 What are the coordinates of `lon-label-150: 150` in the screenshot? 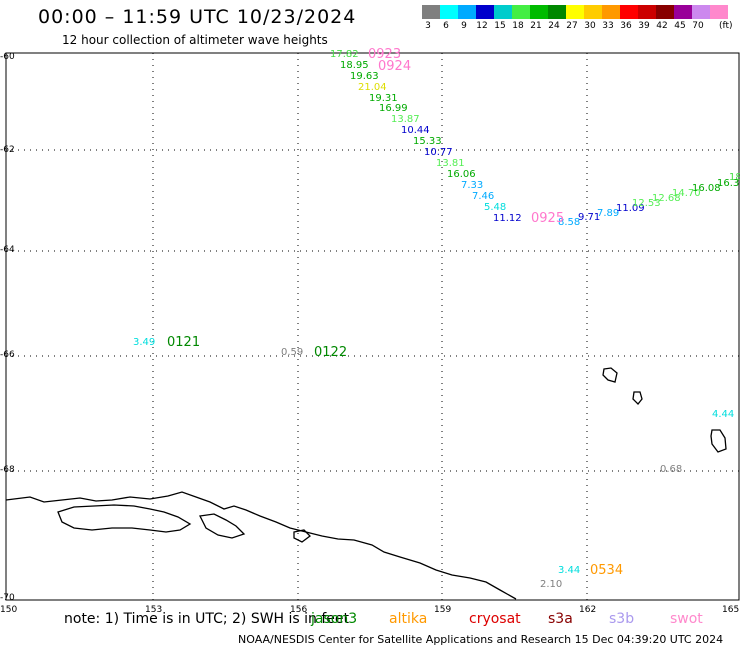 It's located at (9, 610).